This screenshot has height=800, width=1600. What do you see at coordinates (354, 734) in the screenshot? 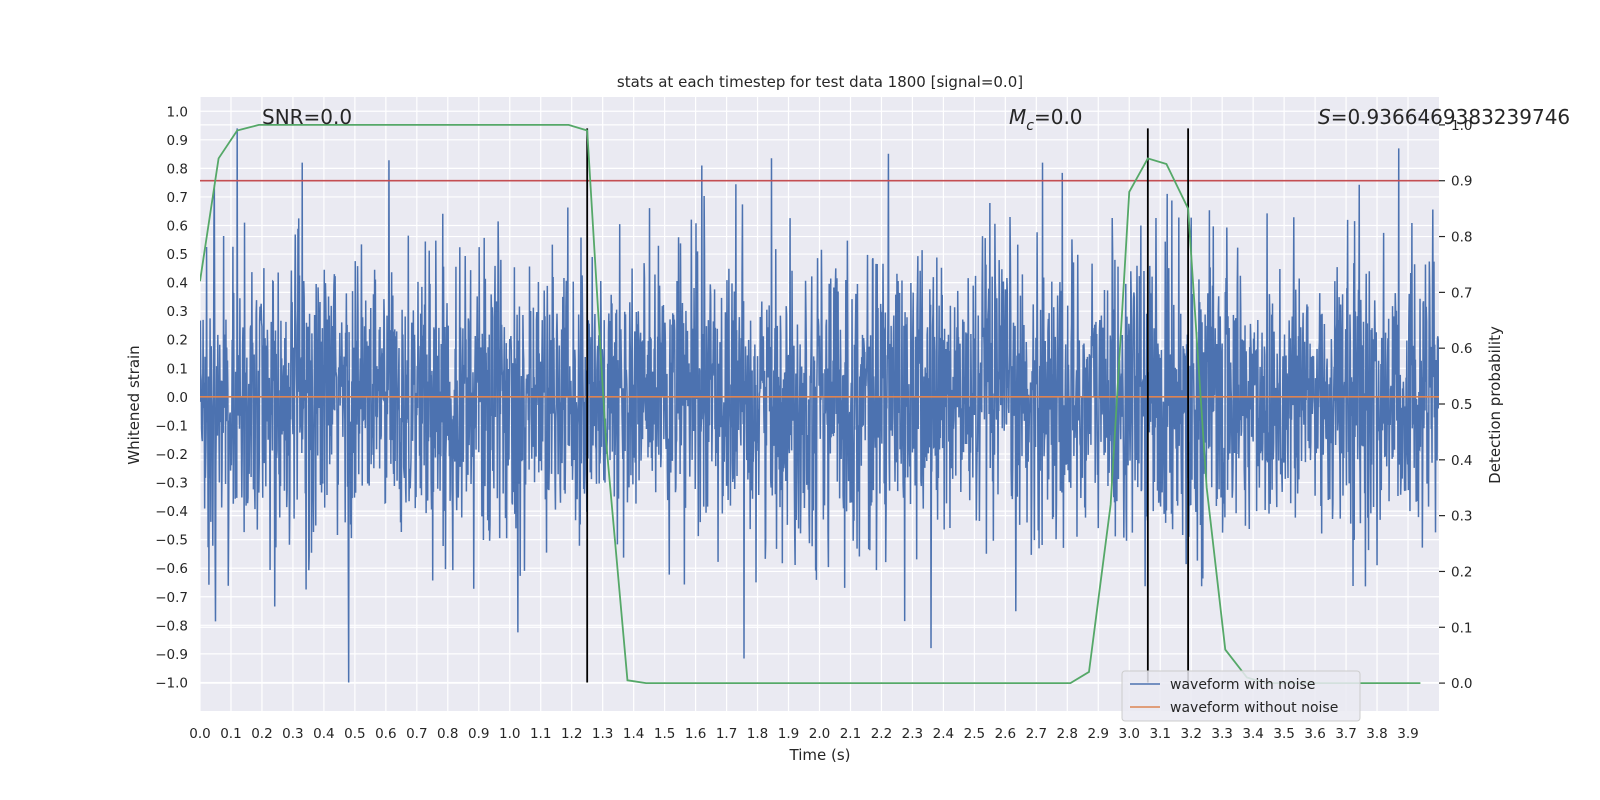
I see `x-tick-label-5: 0.5` at bounding box center [354, 734].